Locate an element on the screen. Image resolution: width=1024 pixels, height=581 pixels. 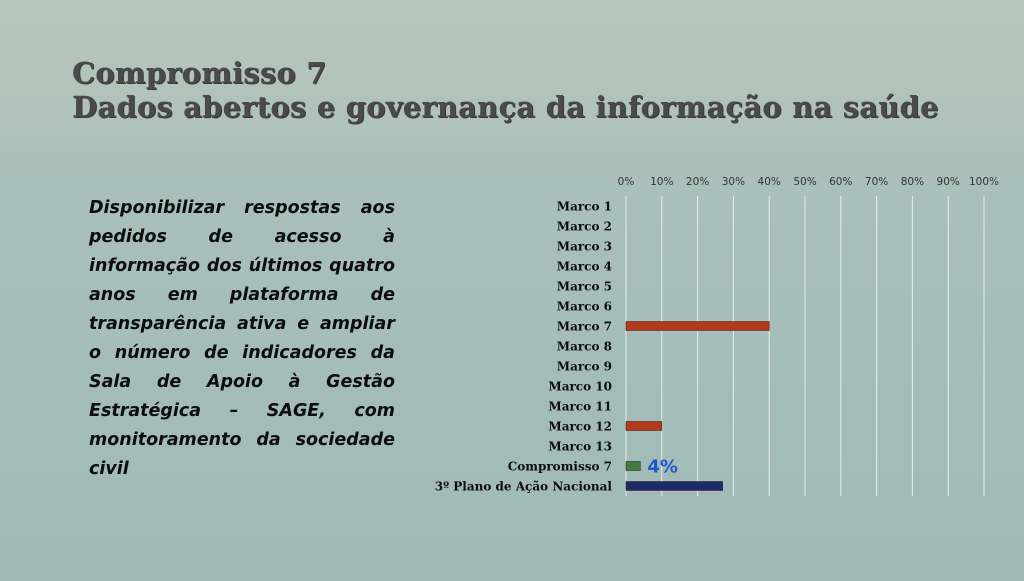
x-tick-label: 20% is located at coordinates (697, 182).